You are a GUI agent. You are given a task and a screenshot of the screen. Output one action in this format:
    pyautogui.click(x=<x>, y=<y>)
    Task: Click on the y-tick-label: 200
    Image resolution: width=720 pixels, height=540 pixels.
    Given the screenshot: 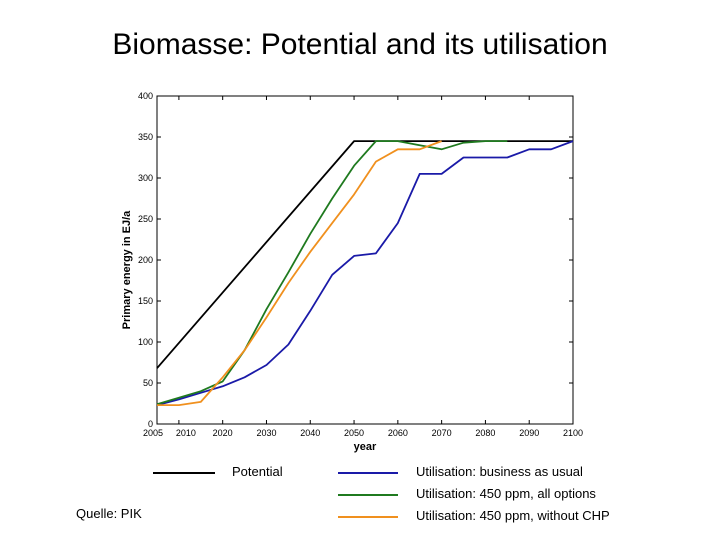 What is the action you would take?
    pyautogui.click(x=145, y=260)
    